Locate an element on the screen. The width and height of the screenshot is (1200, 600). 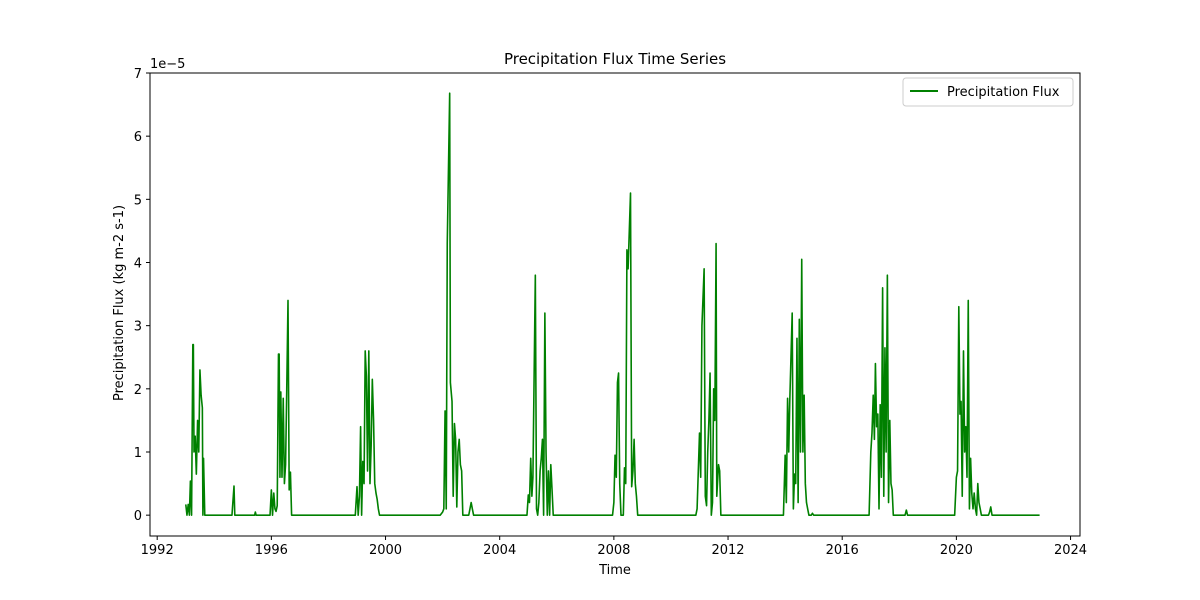
y-axis-label: Precipitation Flux (kg m-2 s-1) is located at coordinates (119, 303).